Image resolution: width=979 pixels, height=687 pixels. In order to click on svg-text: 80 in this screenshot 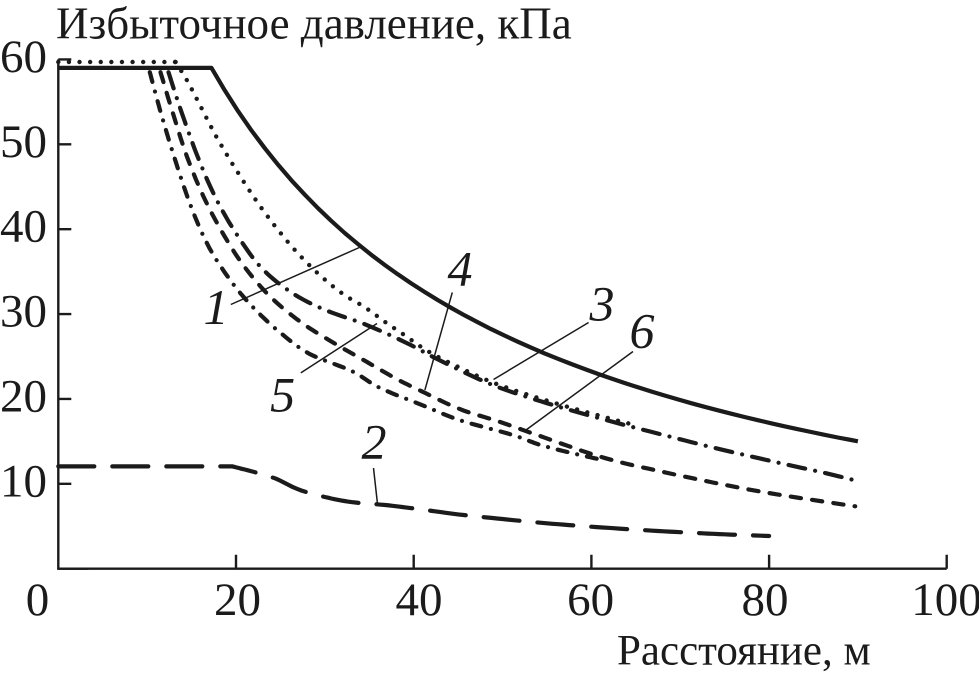, I will do `click(765, 600)`.